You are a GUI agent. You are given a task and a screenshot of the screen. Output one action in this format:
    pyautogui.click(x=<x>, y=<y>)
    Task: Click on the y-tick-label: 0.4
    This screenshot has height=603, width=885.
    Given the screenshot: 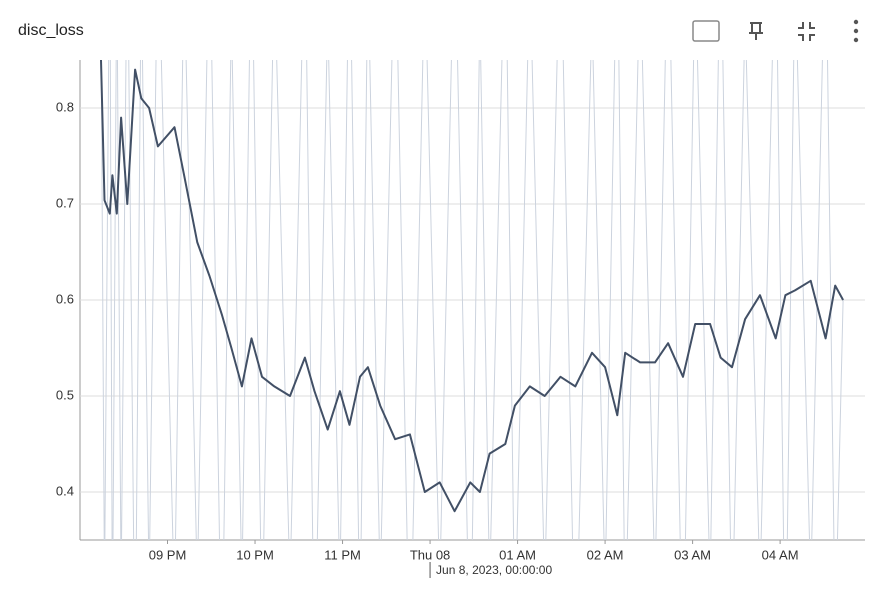 What is the action you would take?
    pyautogui.click(x=65, y=490)
    